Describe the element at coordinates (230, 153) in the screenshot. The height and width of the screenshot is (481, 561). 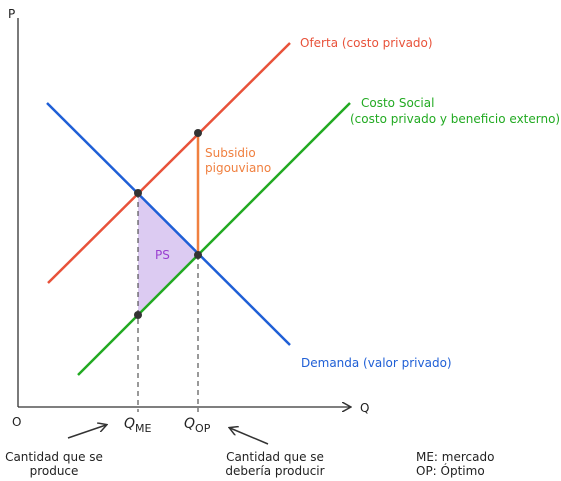
I see `subsidy-label: Subsidio` at that location.